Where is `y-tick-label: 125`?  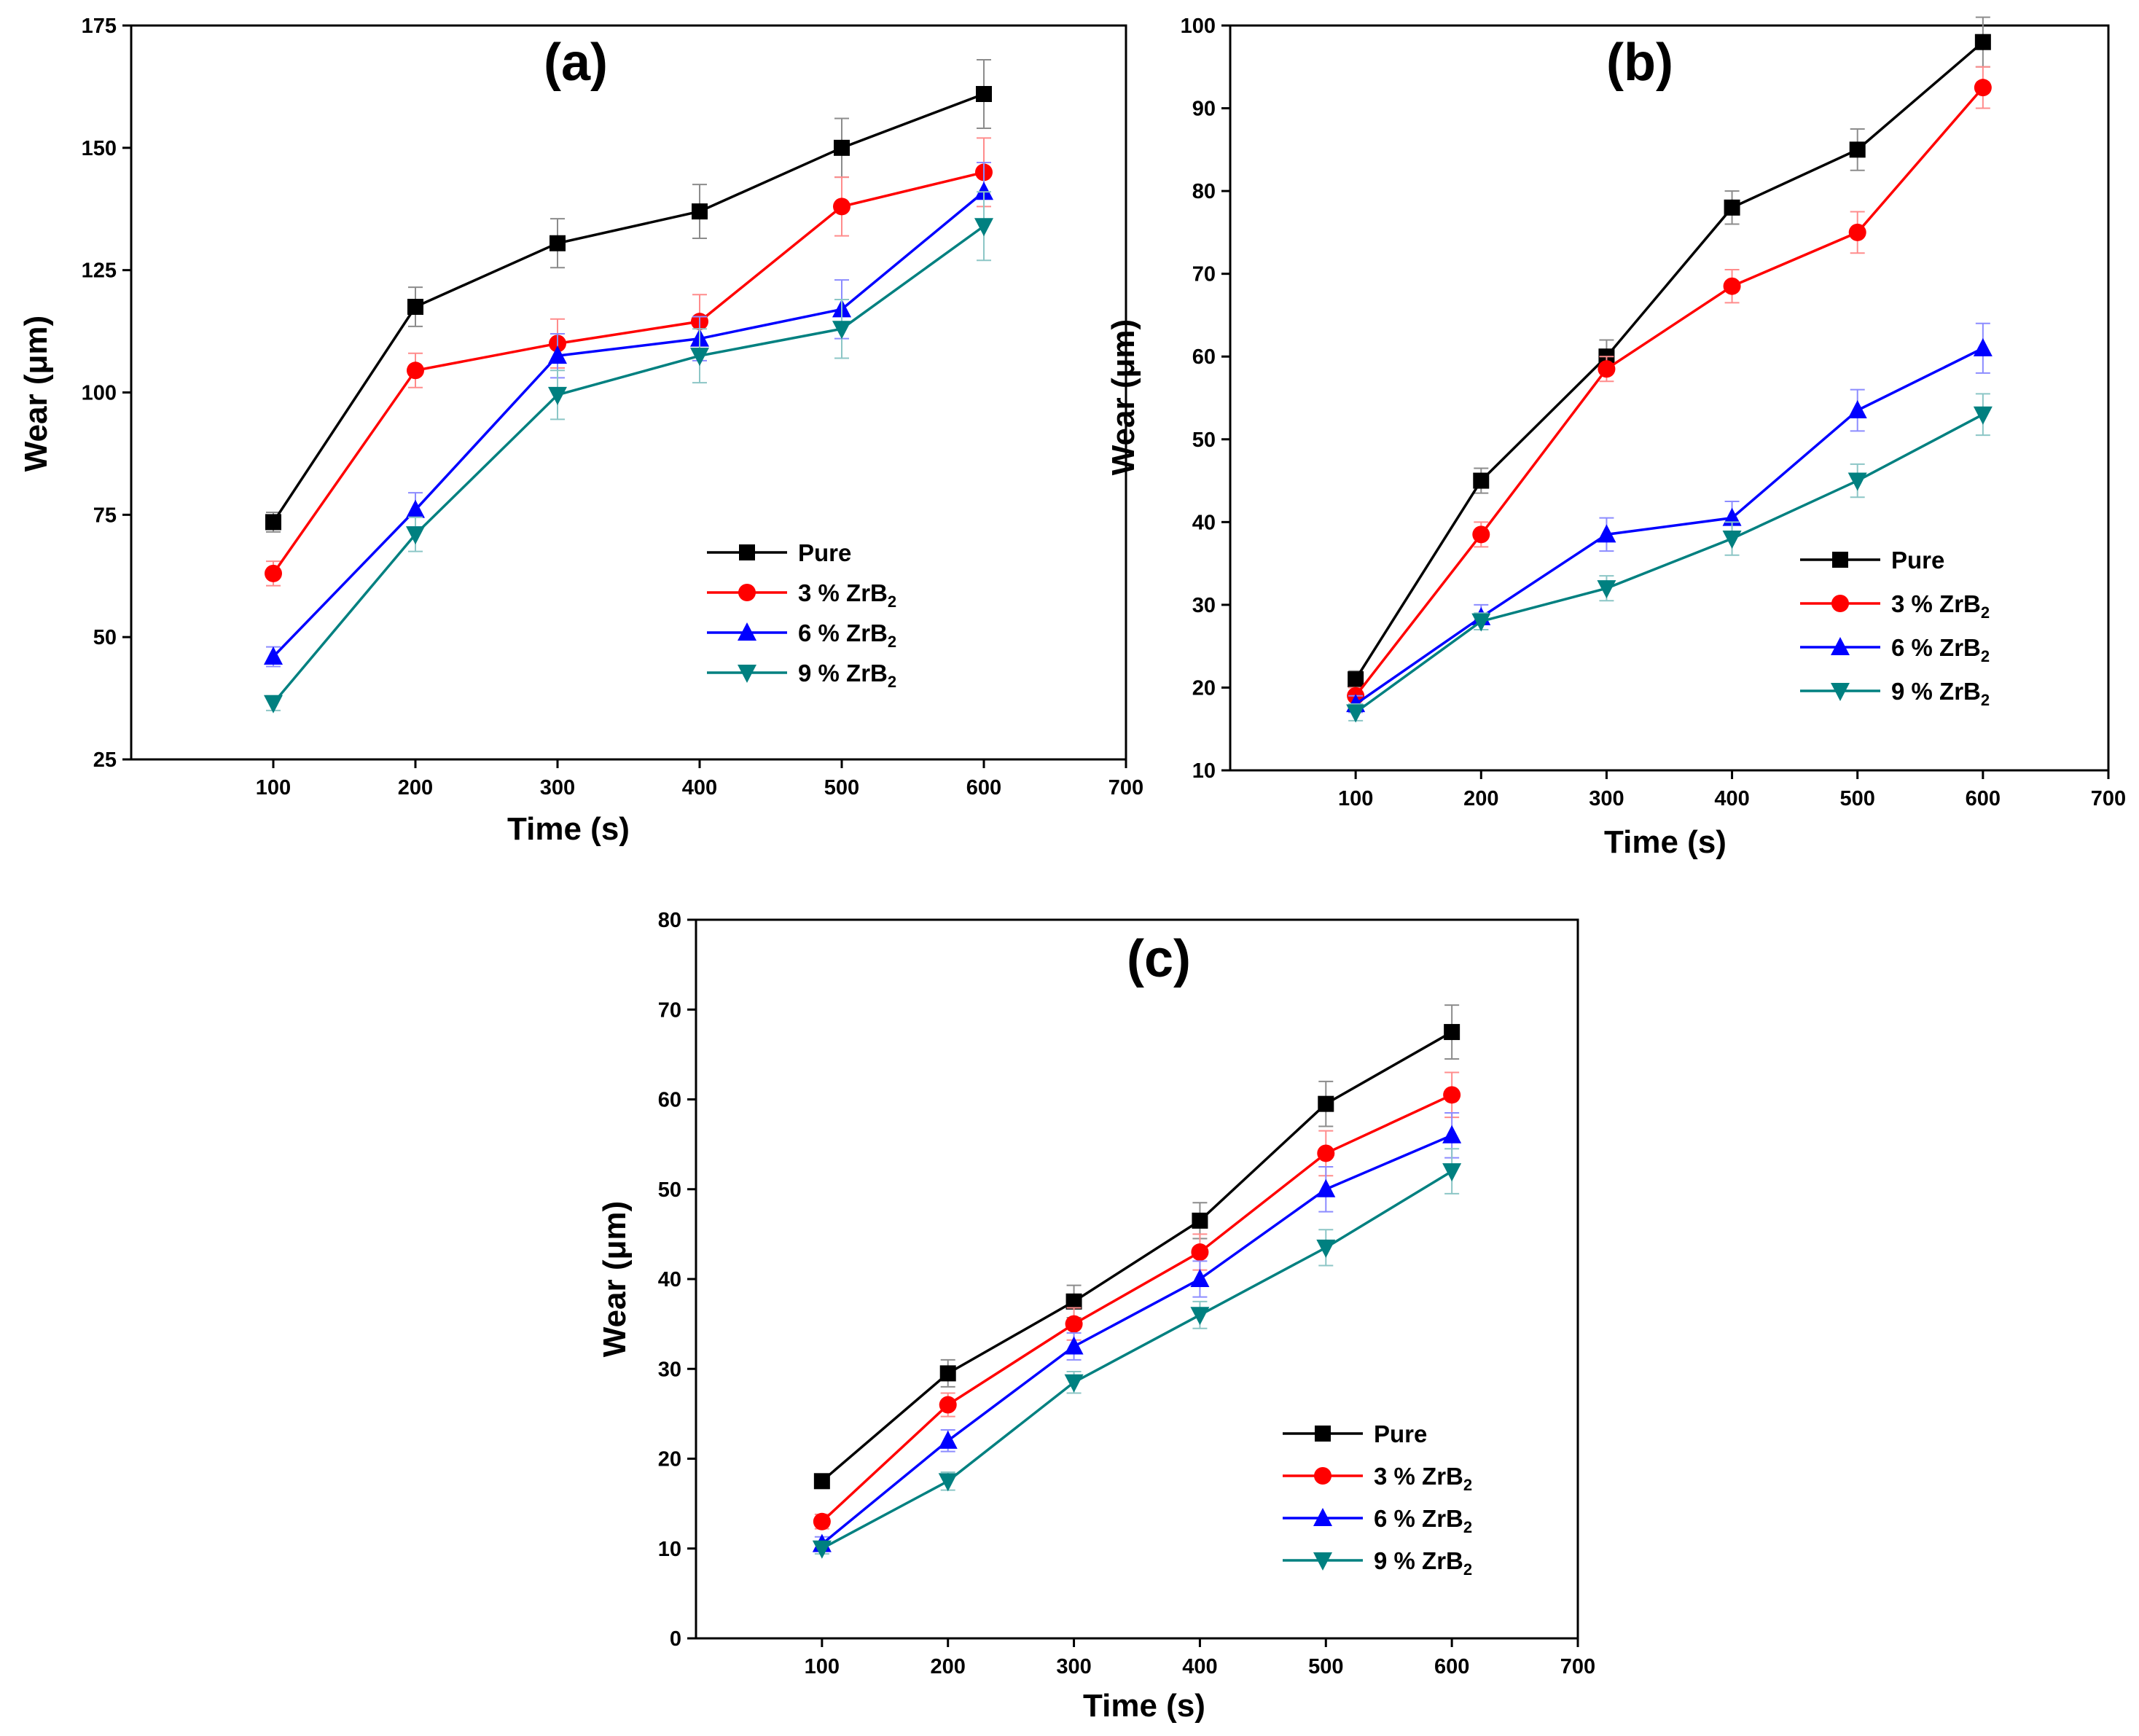
y-tick-label: 125 is located at coordinates (99, 271).